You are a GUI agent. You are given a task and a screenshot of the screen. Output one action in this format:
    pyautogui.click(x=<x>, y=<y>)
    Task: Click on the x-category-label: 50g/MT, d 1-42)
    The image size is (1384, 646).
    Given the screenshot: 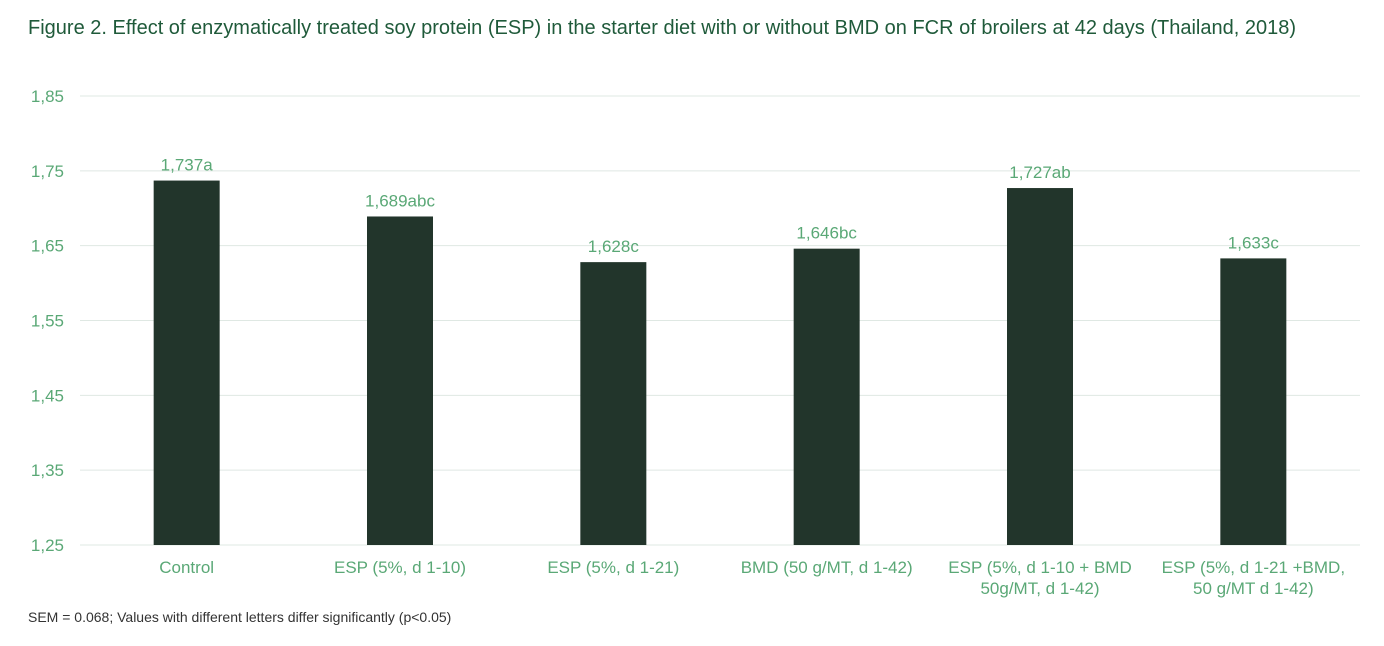 What is the action you would take?
    pyautogui.click(x=1039, y=588)
    